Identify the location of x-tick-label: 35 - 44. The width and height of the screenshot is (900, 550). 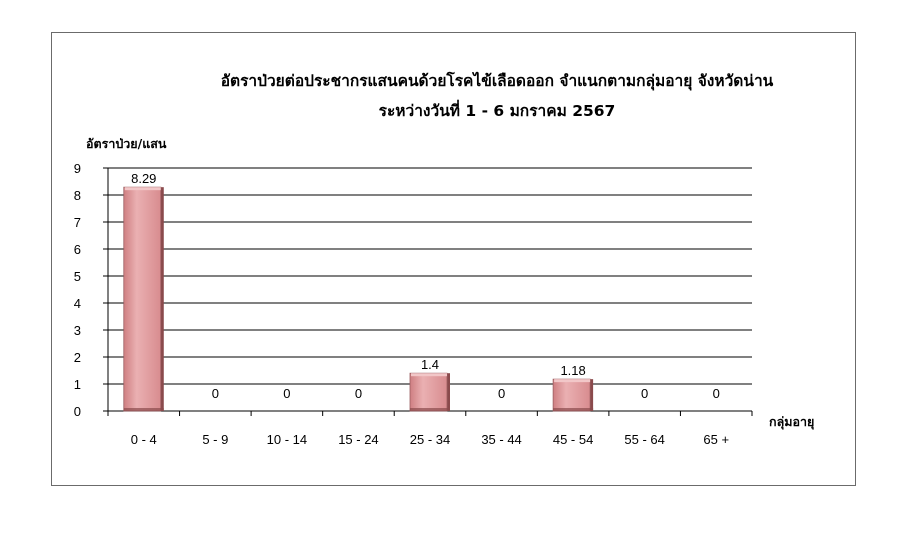
(501, 439).